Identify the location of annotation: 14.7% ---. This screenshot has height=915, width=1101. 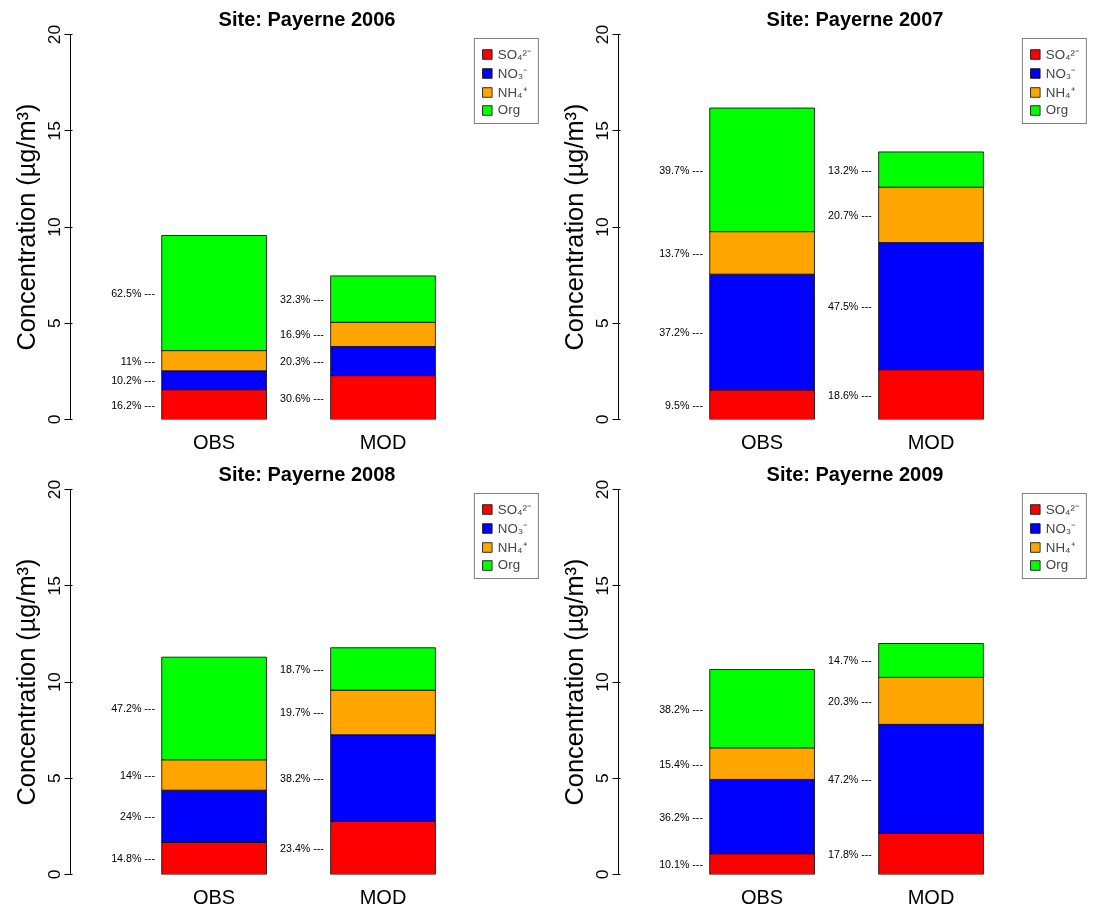
(850, 660).